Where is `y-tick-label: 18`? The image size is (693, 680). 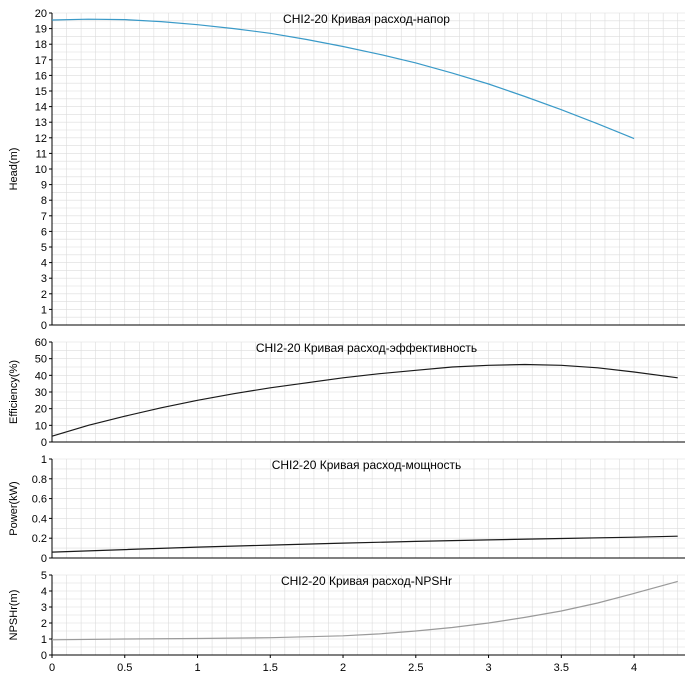
y-tick-label: 18 is located at coordinates (41, 45).